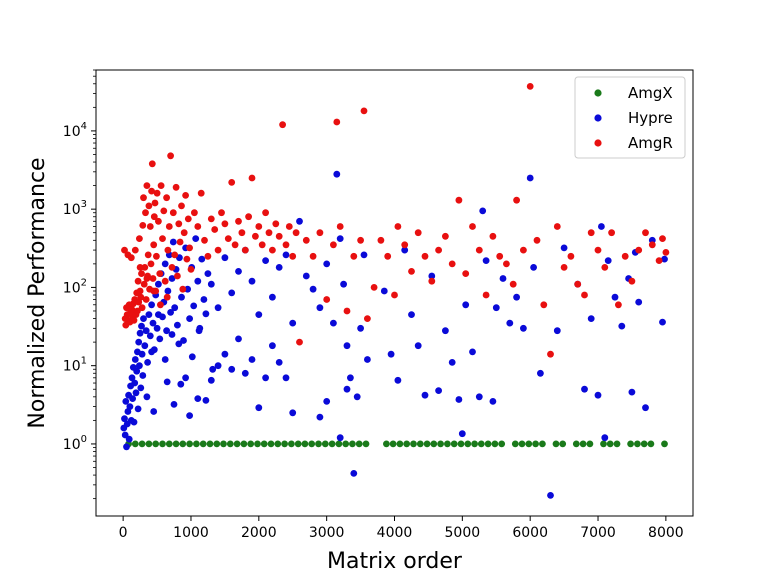  What do you see at coordinates (75, 130) in the screenshot?
I see `y-tick-label-4: 104` at bounding box center [75, 130].